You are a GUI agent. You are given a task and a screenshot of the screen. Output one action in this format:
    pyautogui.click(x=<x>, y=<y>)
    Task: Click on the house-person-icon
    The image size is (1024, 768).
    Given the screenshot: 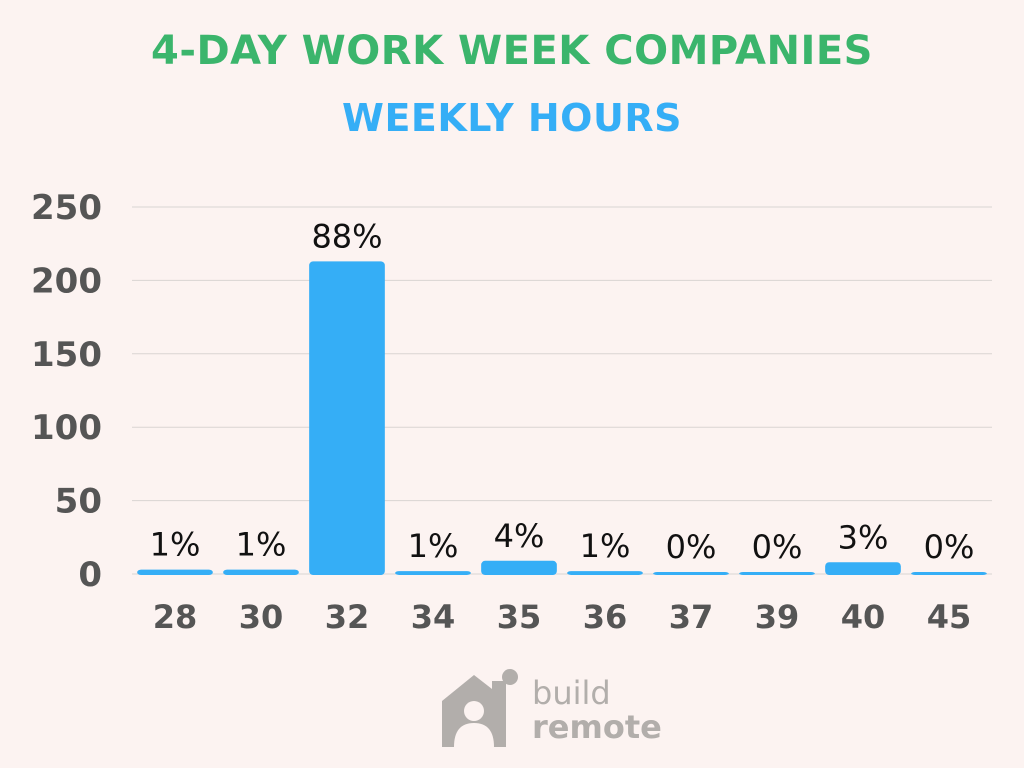 What is the action you would take?
    pyautogui.click(x=480, y=708)
    